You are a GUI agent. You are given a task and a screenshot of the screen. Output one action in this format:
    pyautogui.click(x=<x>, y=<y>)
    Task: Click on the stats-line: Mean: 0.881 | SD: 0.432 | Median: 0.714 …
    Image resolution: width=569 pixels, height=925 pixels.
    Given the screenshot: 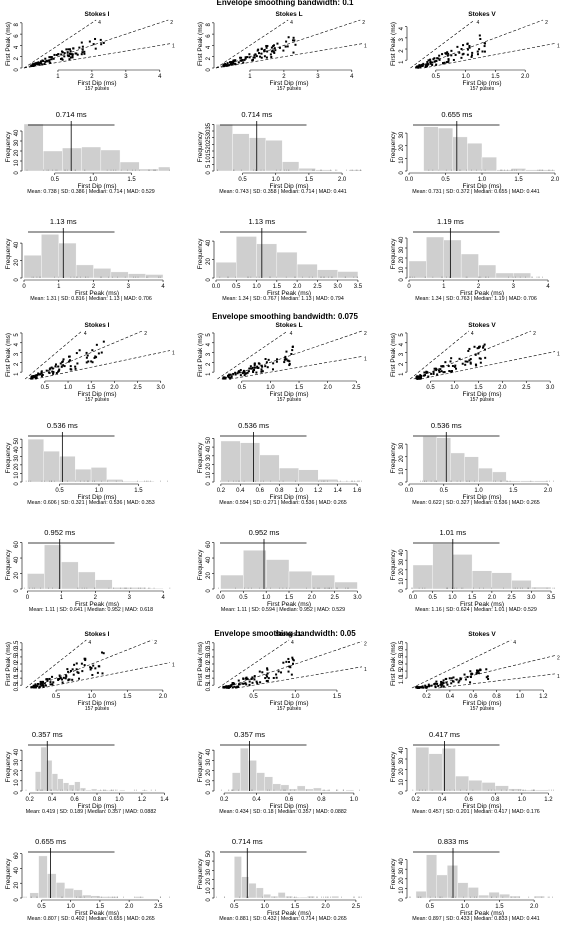 What is the action you would take?
    pyautogui.click(x=283, y=919)
    